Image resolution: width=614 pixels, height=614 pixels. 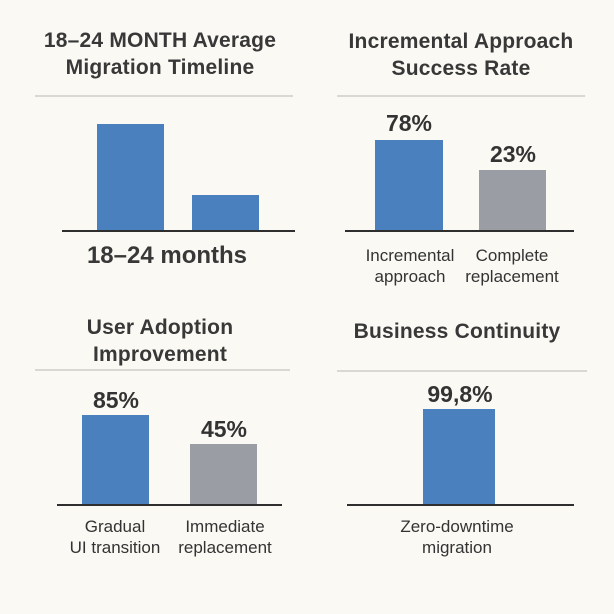 I want to click on panel-title: User Adoption Improvement, so click(x=160, y=341).